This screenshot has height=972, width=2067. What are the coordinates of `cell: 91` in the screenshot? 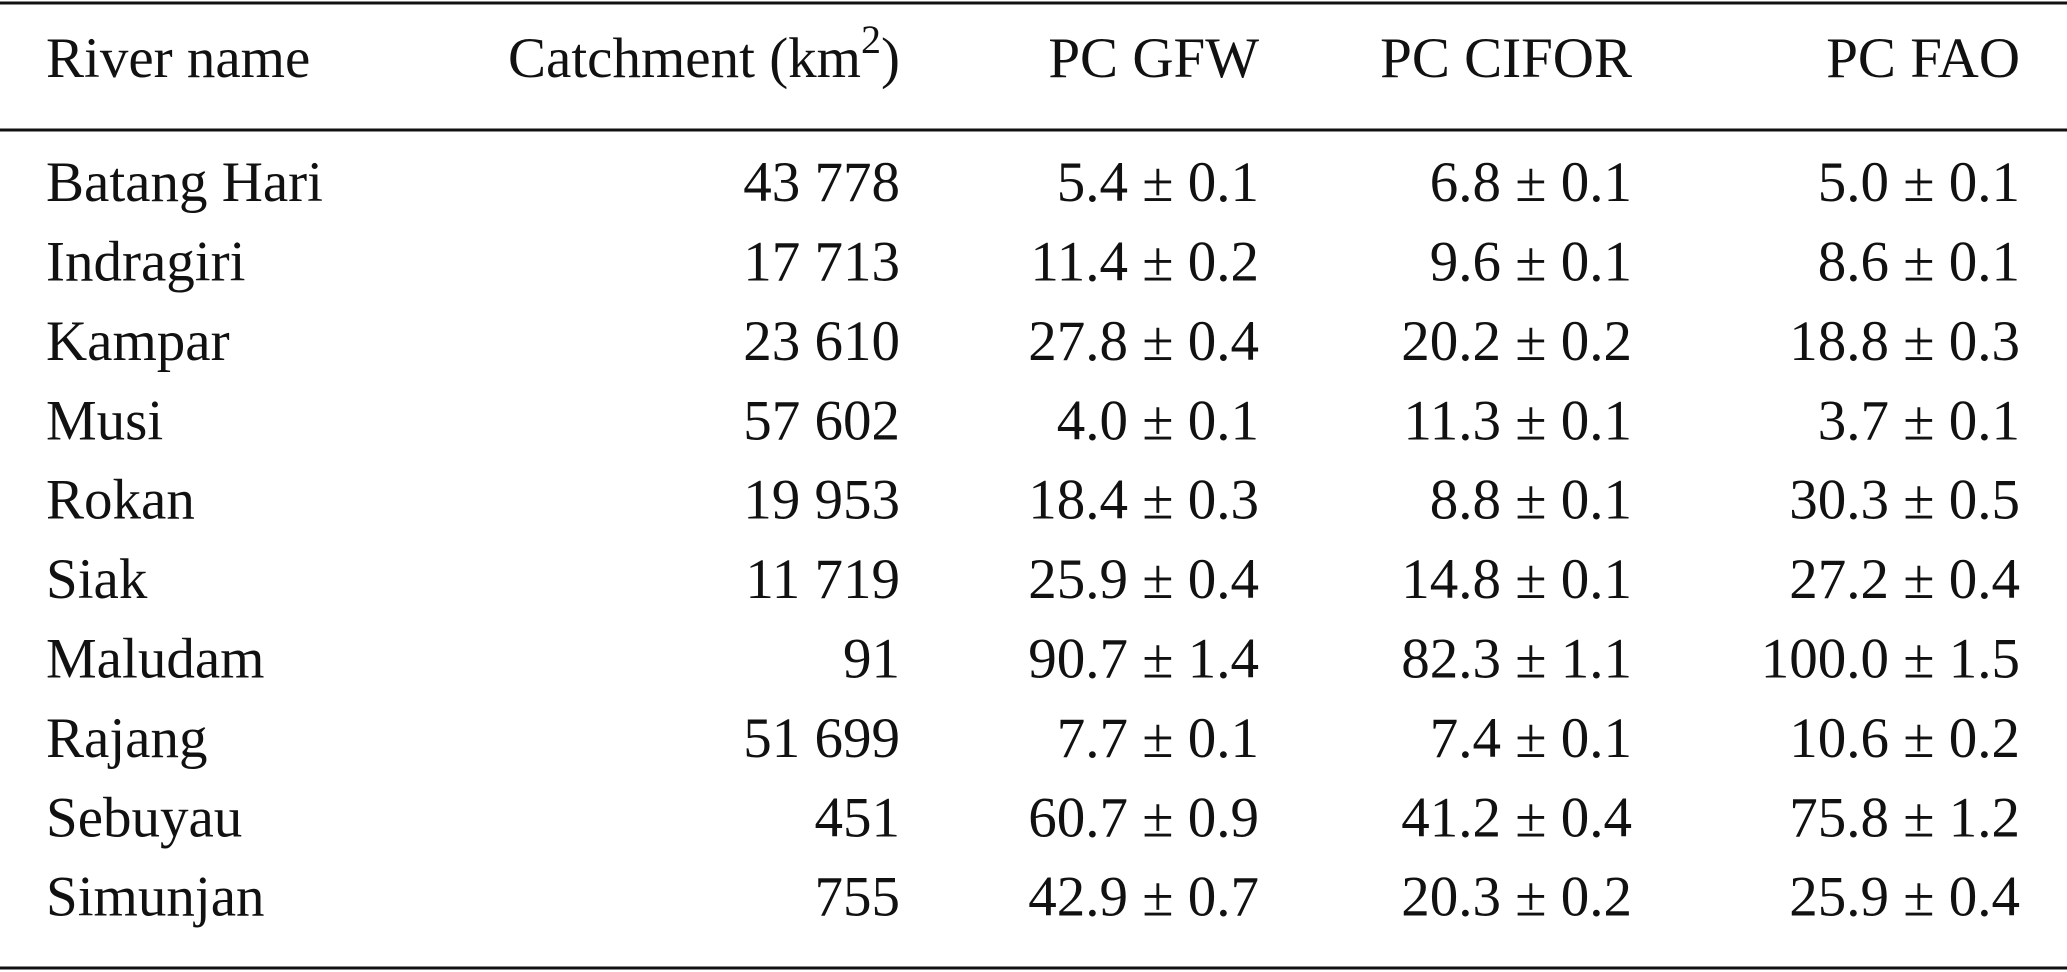 It's located at (871, 658).